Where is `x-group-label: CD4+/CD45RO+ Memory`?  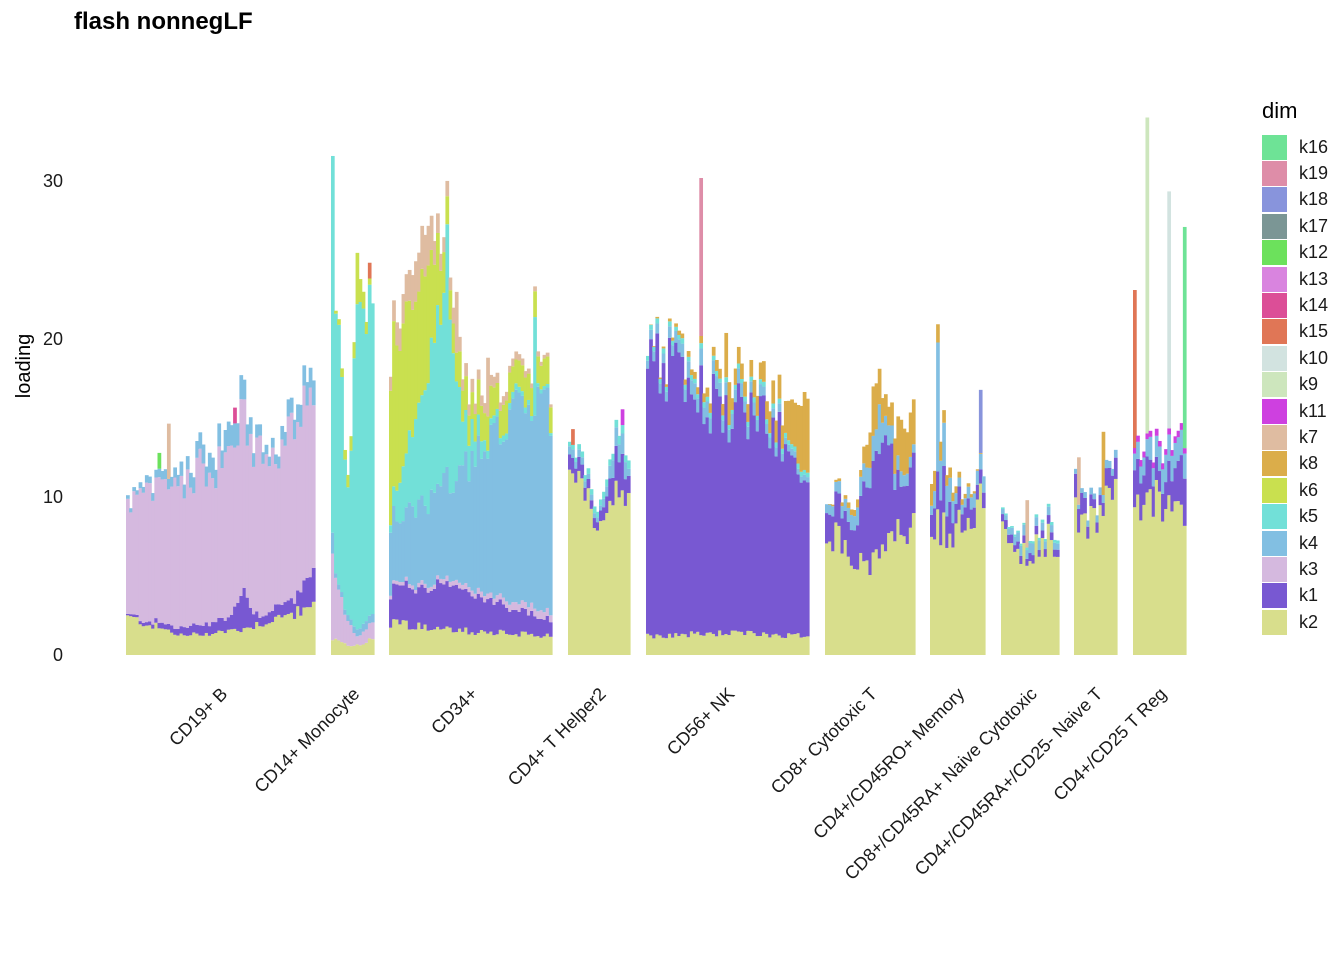 x-group-label: CD4+/CD45RO+ Memory is located at coordinates (888, 763).